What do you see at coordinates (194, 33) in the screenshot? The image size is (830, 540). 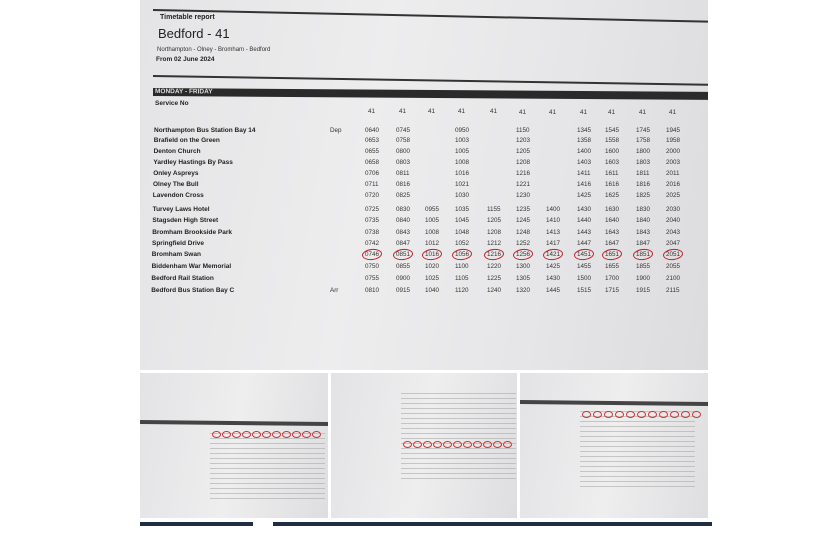 I see `report-title: Bedford - 41` at bounding box center [194, 33].